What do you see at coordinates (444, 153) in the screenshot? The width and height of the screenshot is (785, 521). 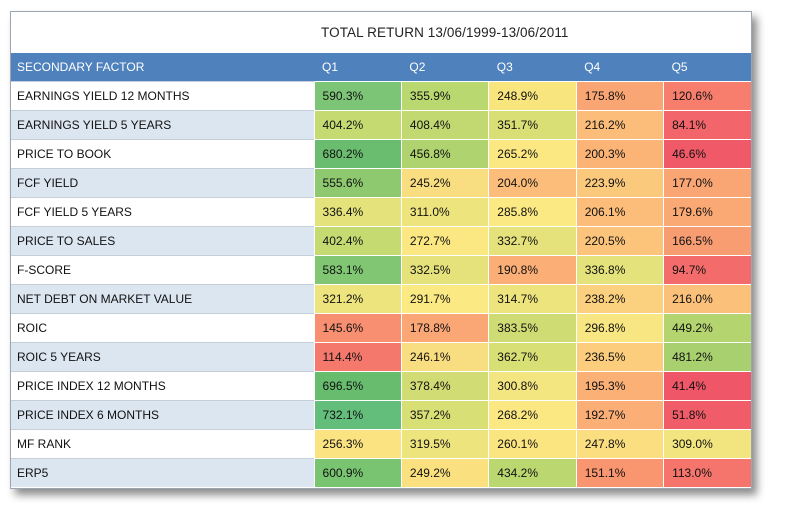 I see `return-cell-q2: 456.8%` at bounding box center [444, 153].